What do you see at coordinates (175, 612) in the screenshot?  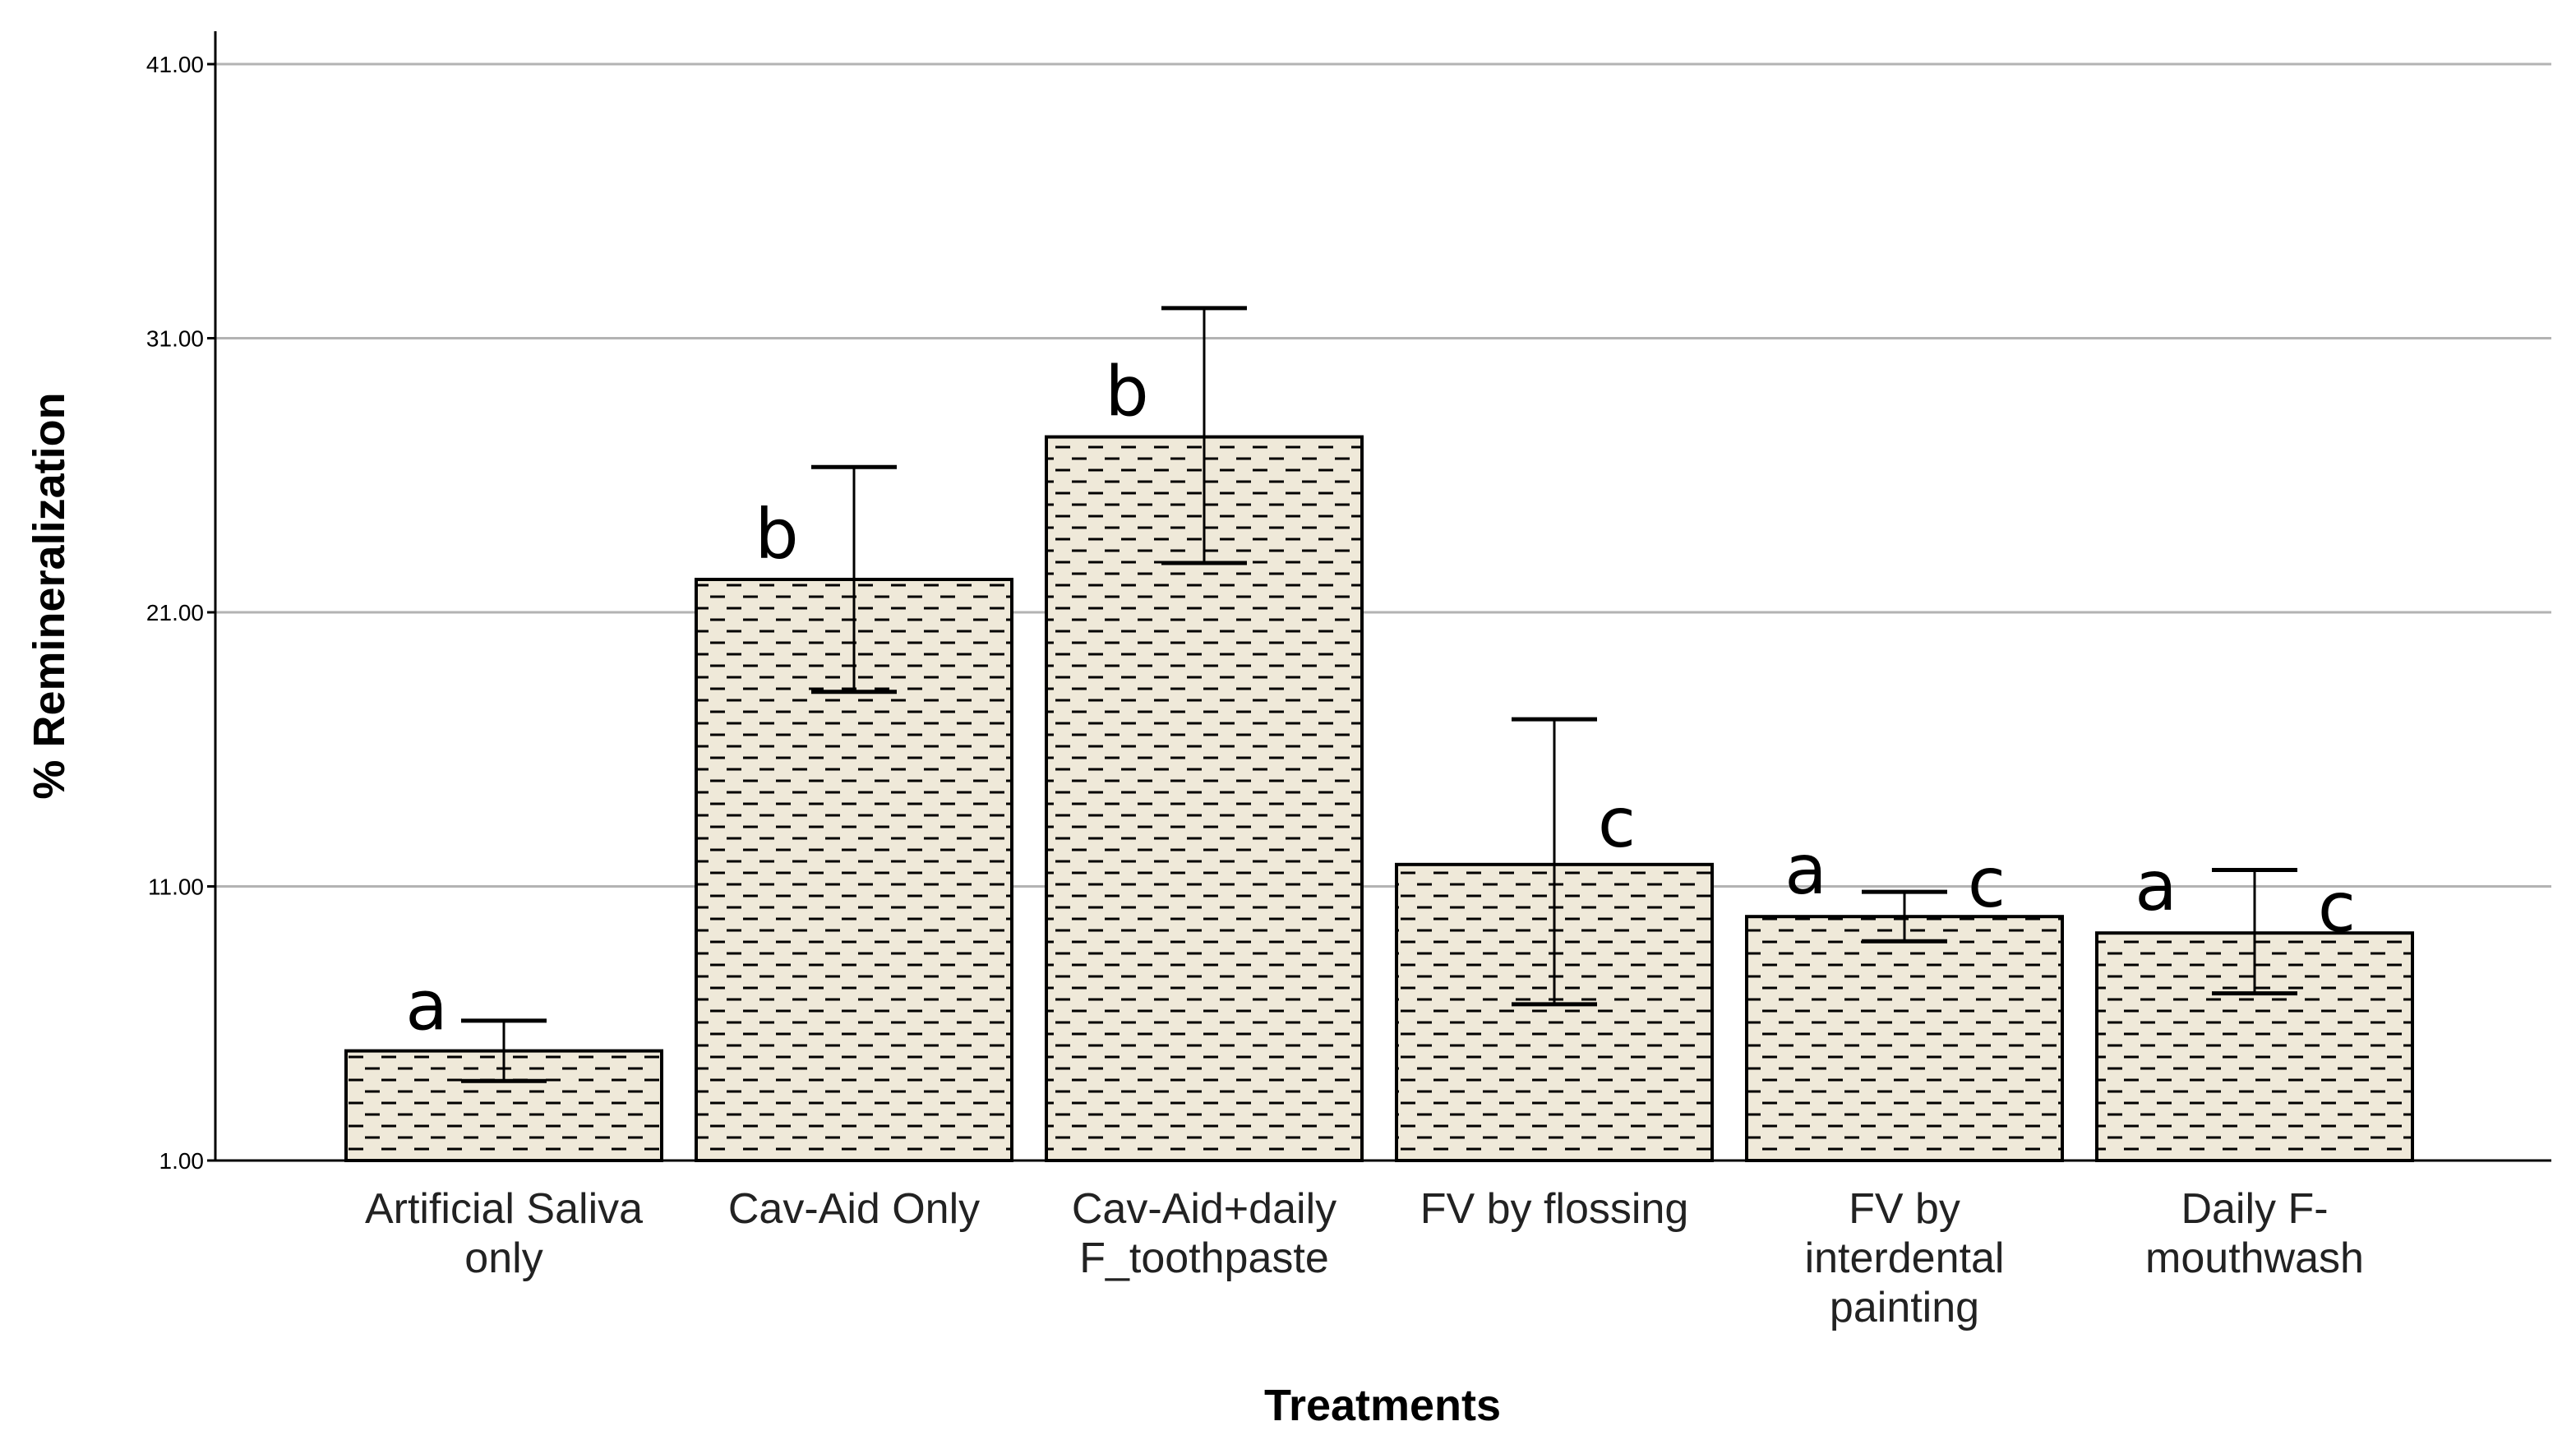 I see `y-tick-label: 21.00` at bounding box center [175, 612].